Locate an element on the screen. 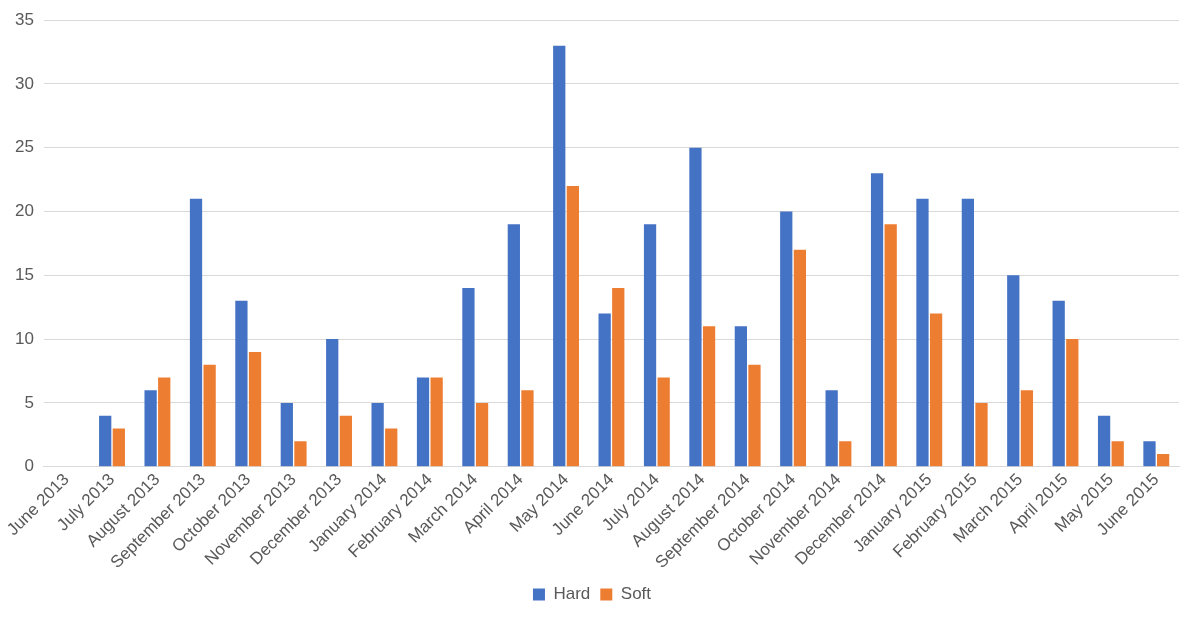 The height and width of the screenshot is (618, 1189). y-tick-label: 30 is located at coordinates (24, 83).